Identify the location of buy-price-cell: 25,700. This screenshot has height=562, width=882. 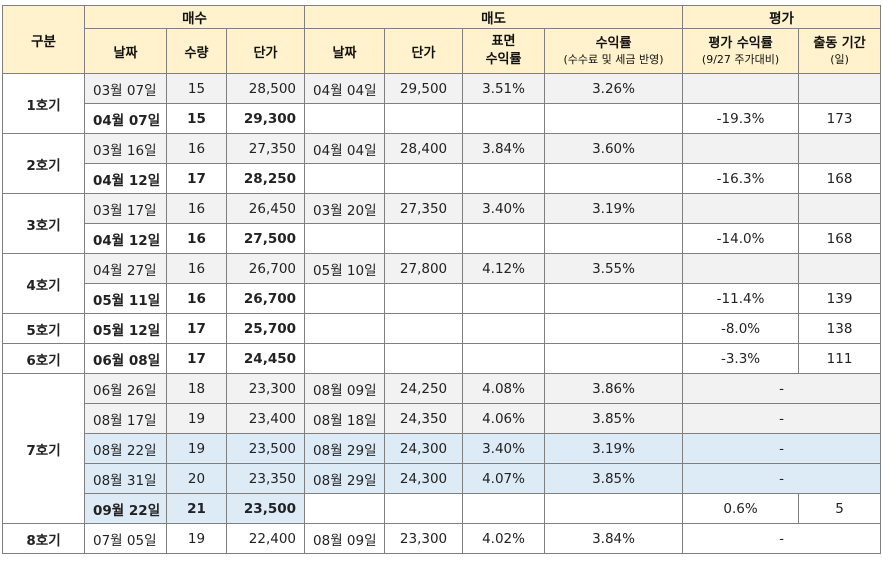
(265, 328).